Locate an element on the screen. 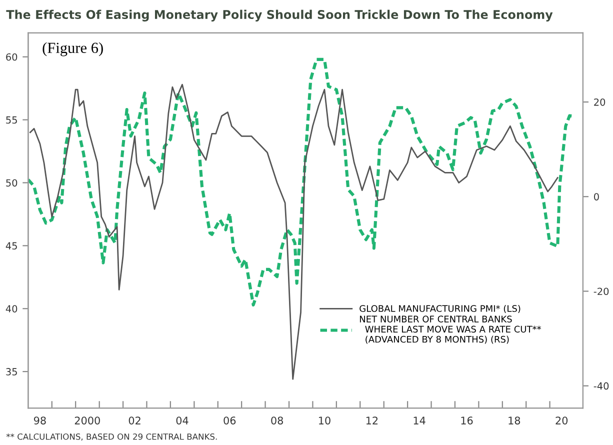  x-tick-label: 14 is located at coordinates (420, 420).